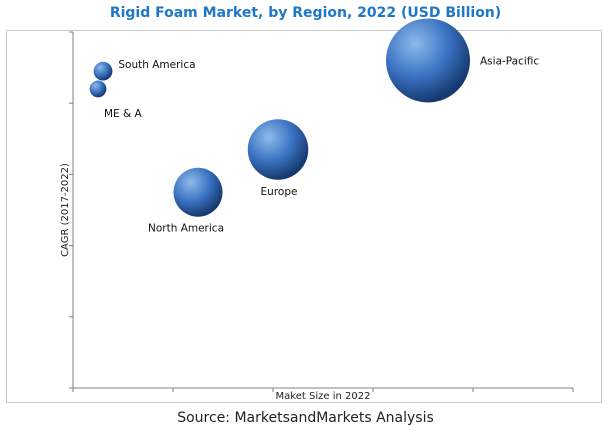  What do you see at coordinates (278, 149) in the screenshot?
I see `bubble-europe` at bounding box center [278, 149].